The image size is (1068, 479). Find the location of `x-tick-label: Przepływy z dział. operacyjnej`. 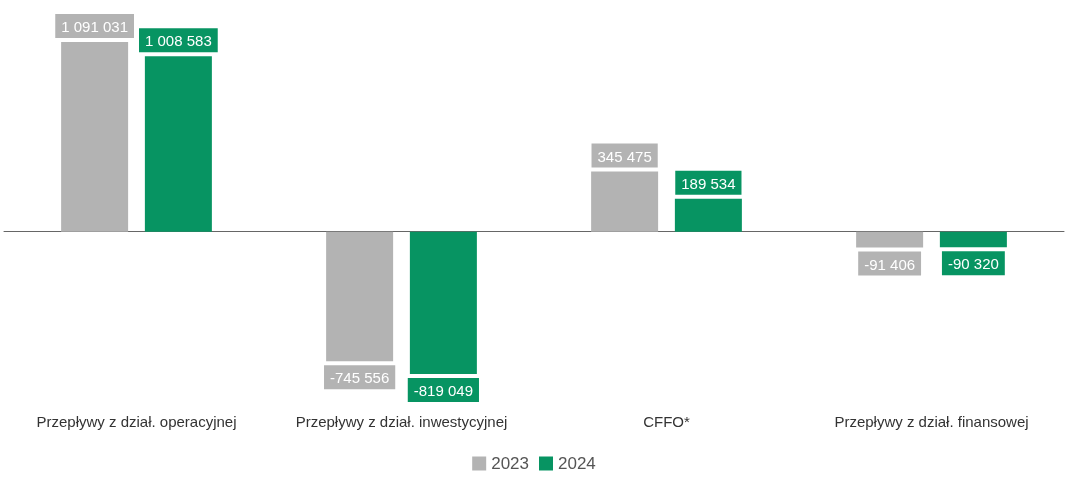

x-tick-label: Przepływy z dział. operacyjnej is located at coordinates (136, 421).